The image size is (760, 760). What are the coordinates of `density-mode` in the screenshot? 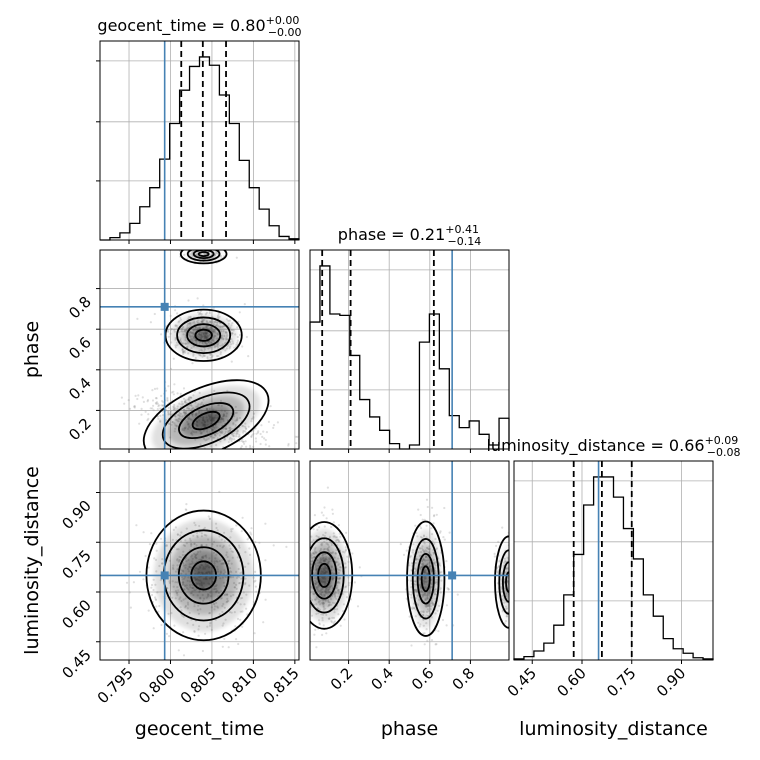 It's located at (203, 335).